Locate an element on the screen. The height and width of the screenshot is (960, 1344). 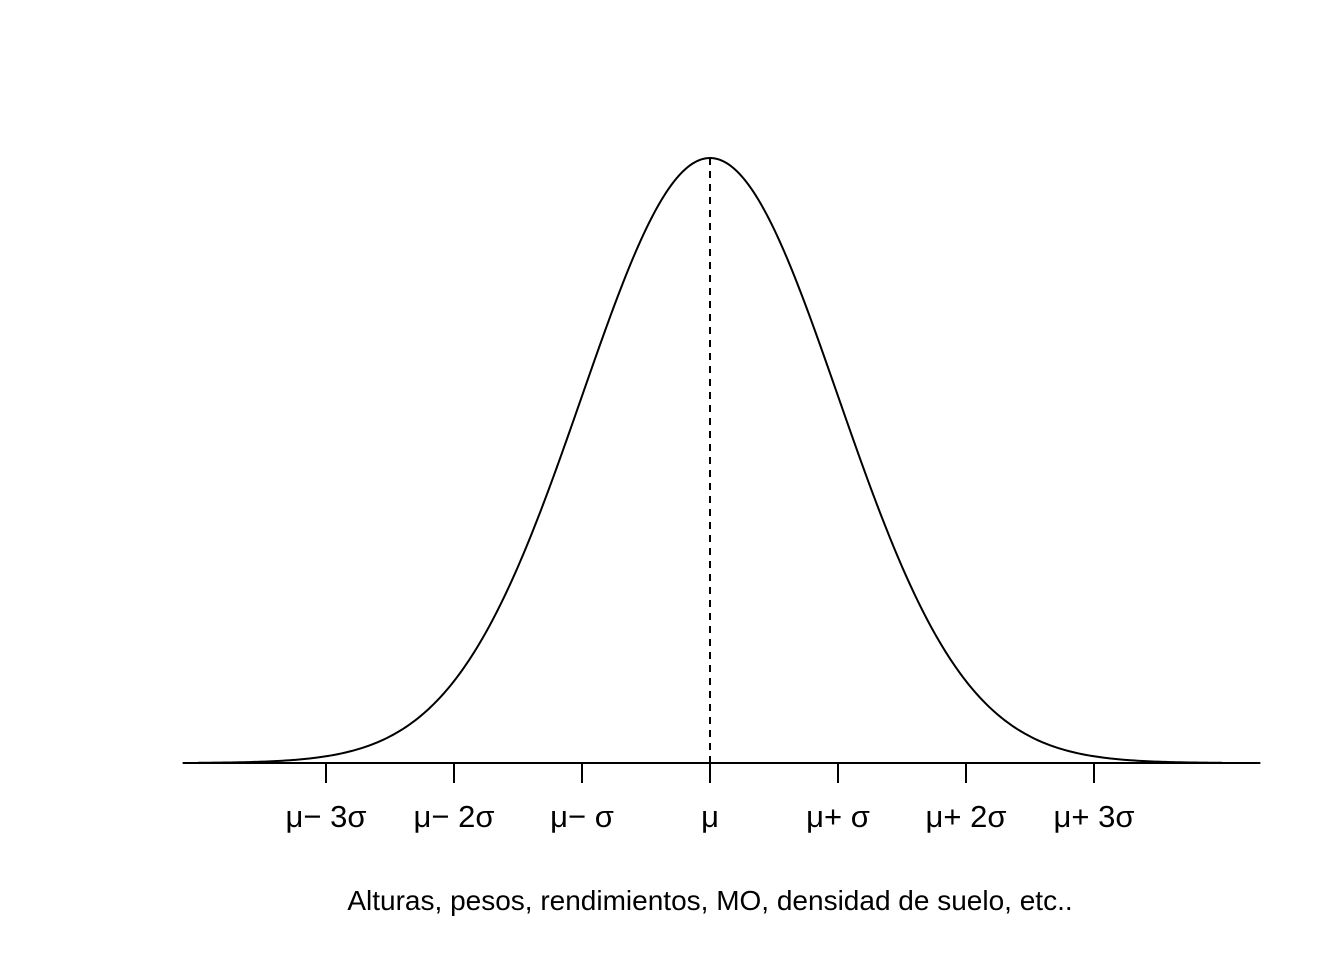
x-tick-label-3: μ is located at coordinates (710, 816).